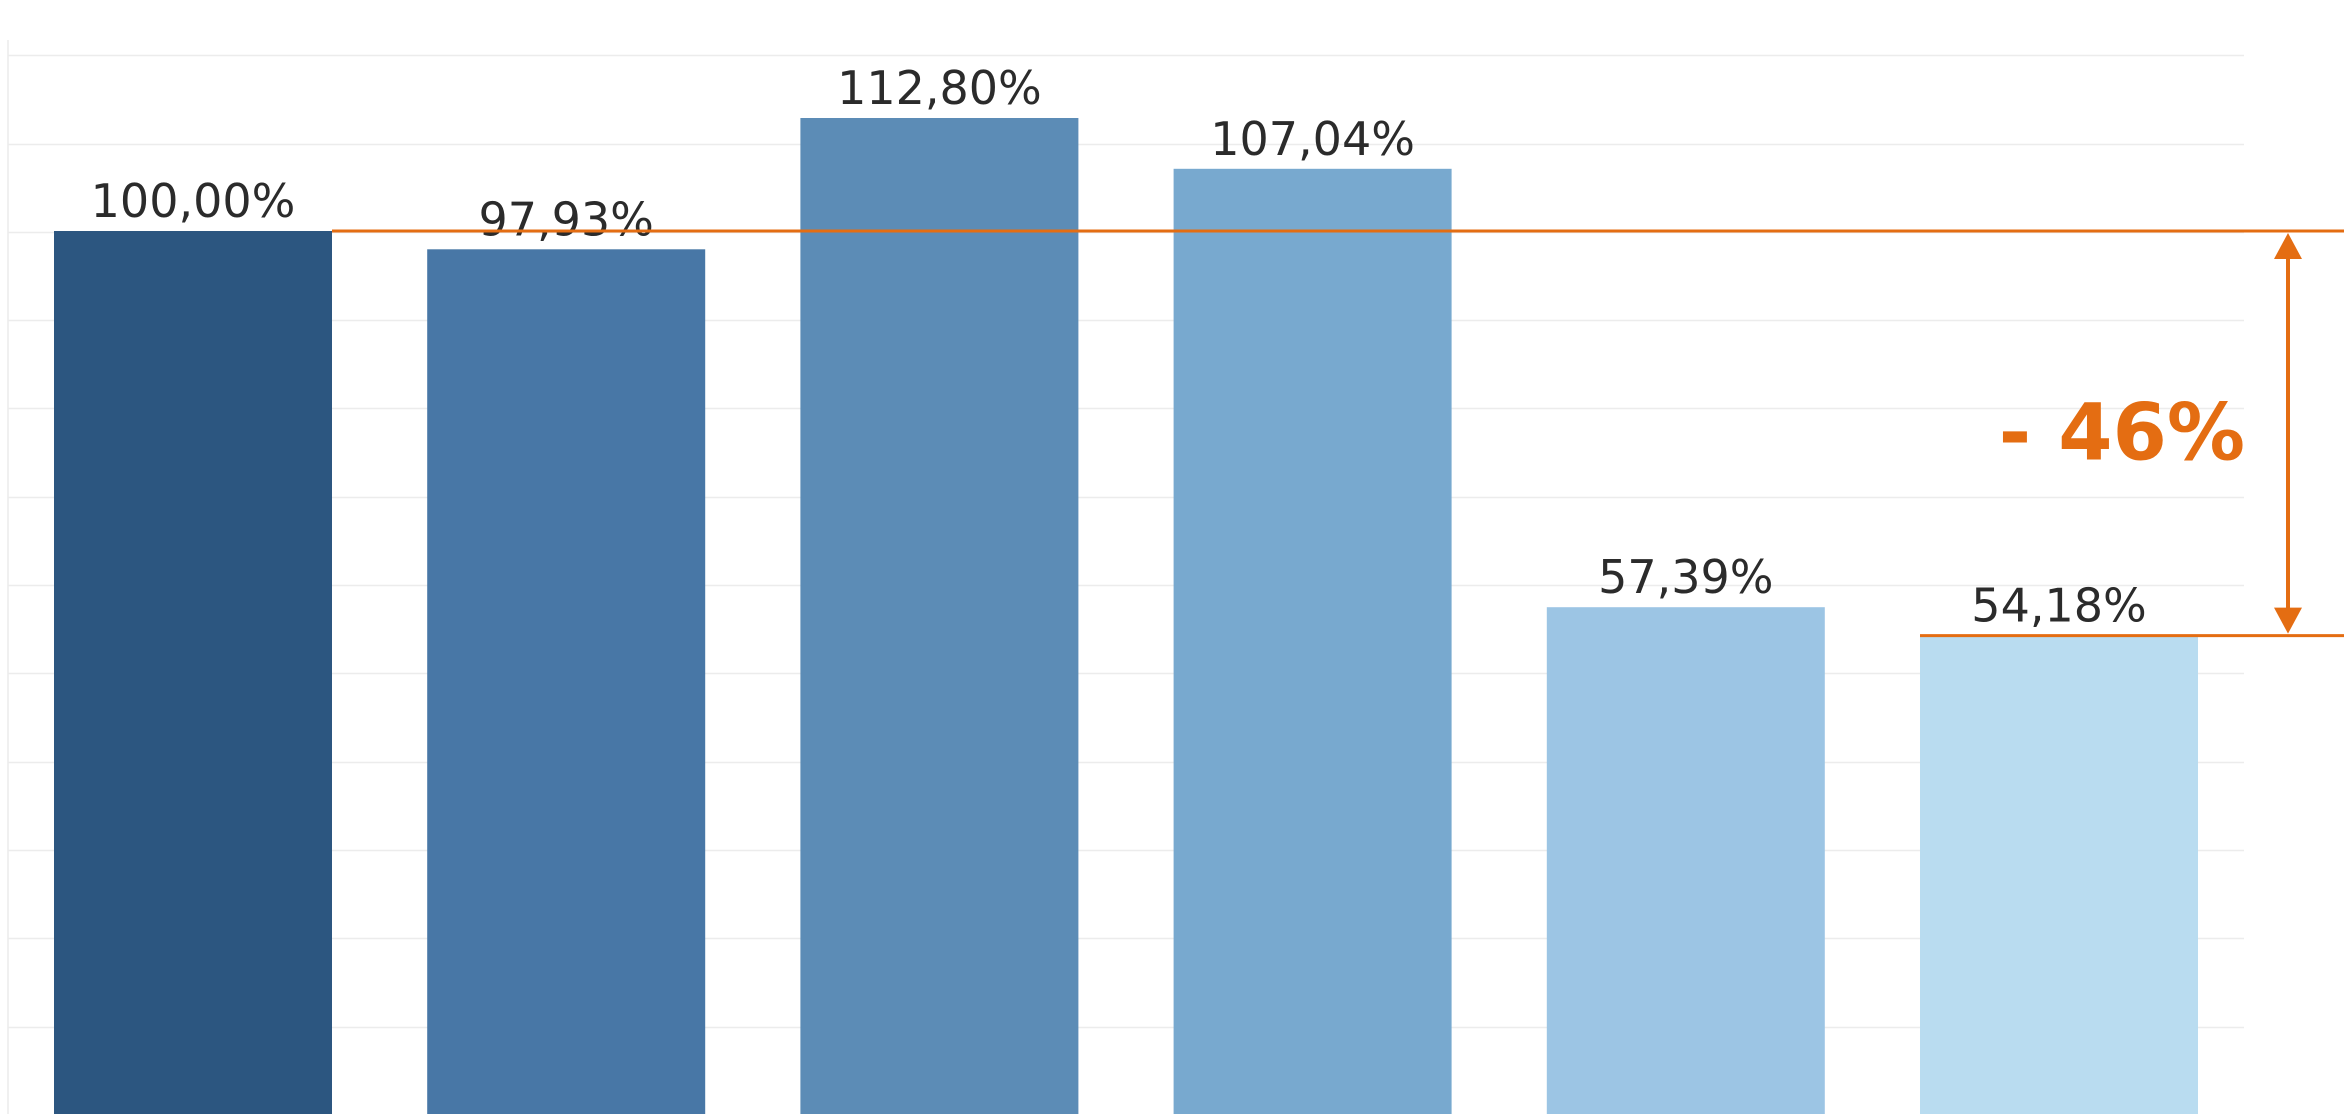  Describe the element at coordinates (565, 219) in the screenshot. I see `bar-value-label-2: 97,93%` at that location.